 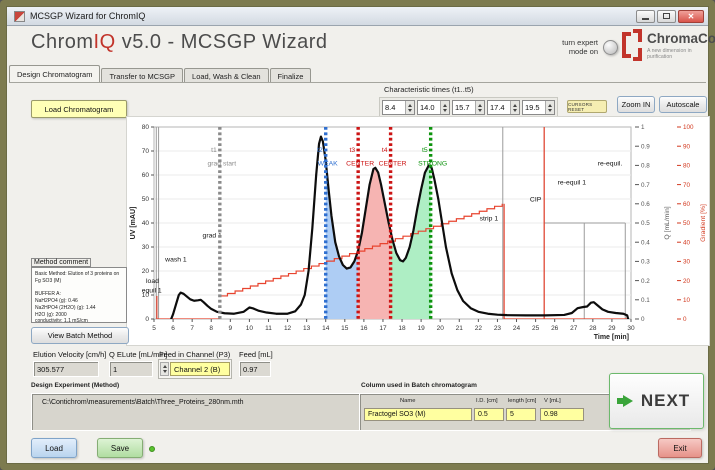 What do you see at coordinates (460, 328) in the screenshot?
I see `svg-text: 21` at bounding box center [460, 328].